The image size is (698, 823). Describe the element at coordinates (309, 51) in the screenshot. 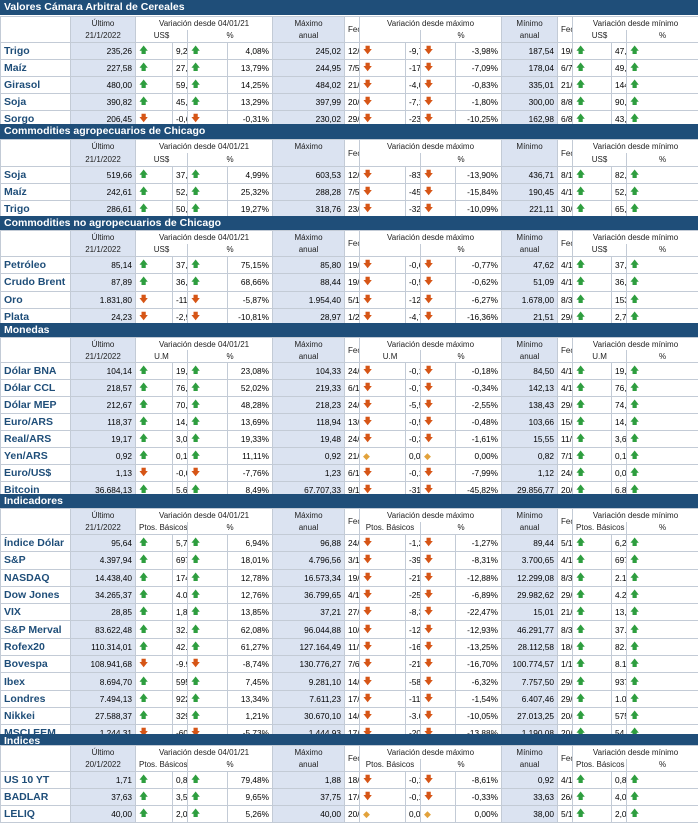

I see `max-value: 245,02` at that location.